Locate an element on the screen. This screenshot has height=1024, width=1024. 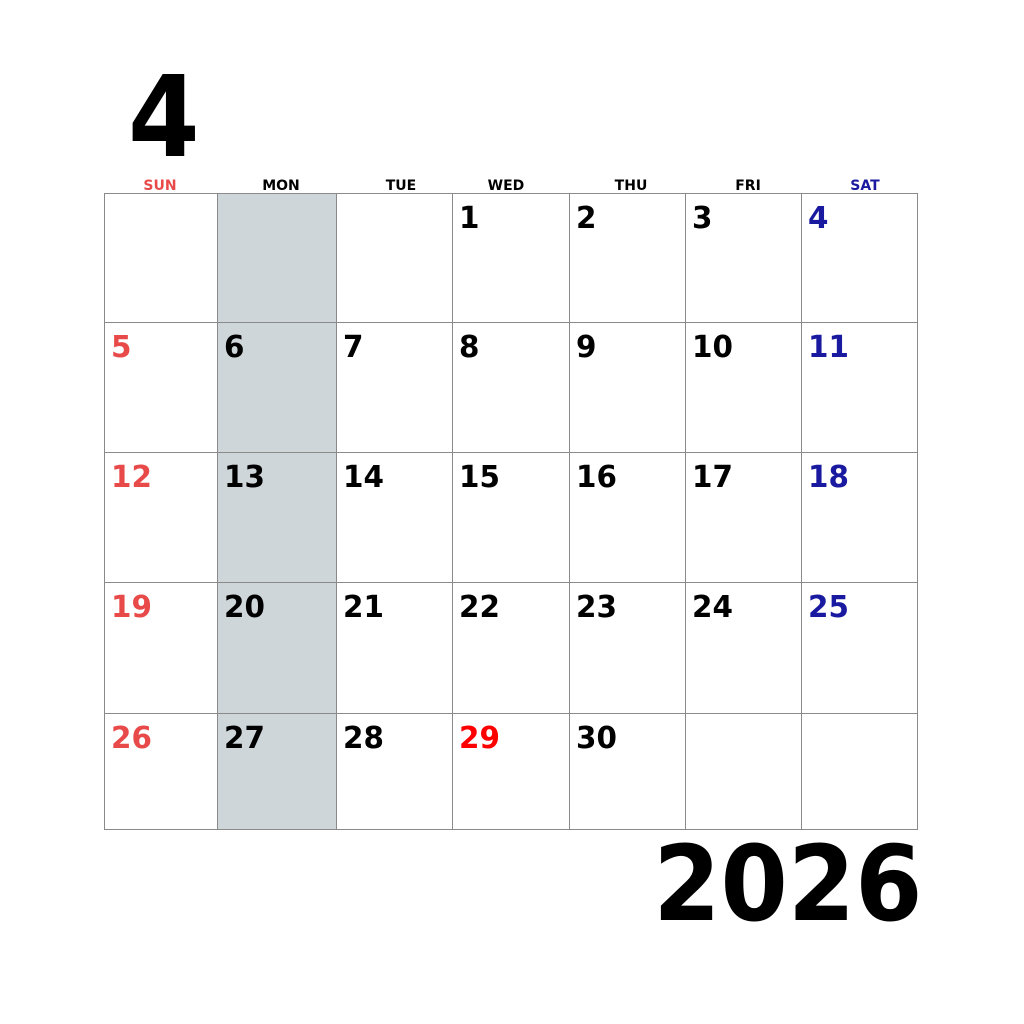
day-cell-mon: 20 is located at coordinates (277, 648).